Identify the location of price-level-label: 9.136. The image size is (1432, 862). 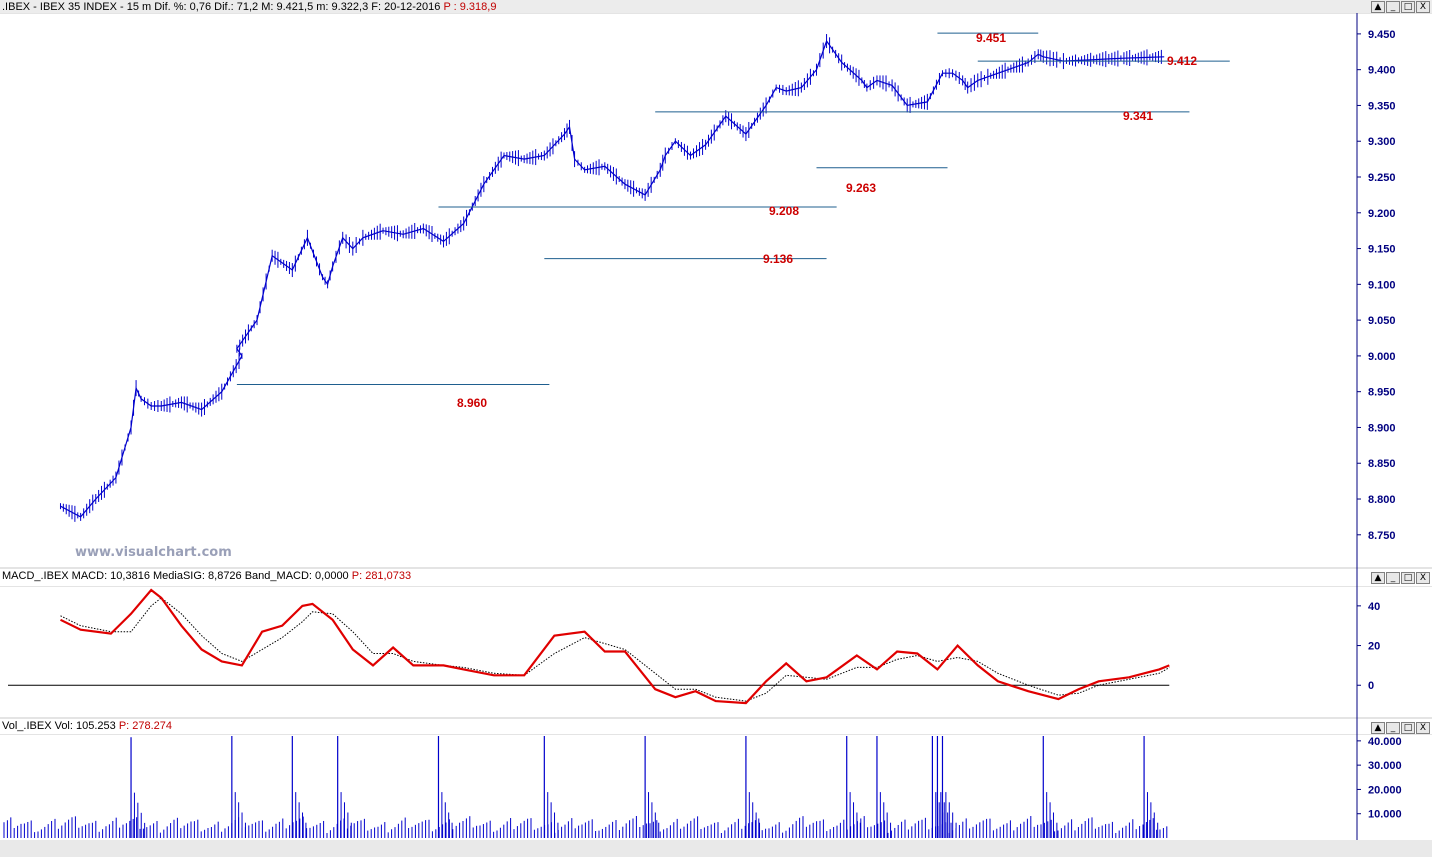
(778, 259).